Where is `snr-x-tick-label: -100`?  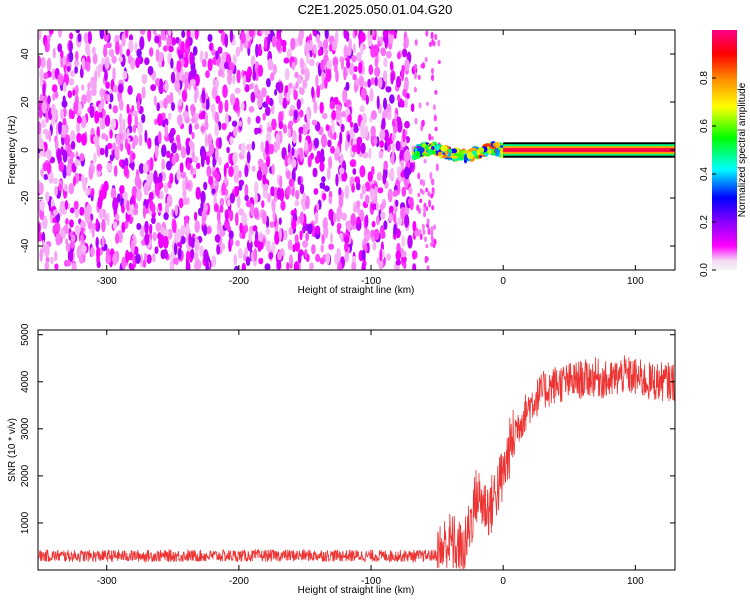
snr-x-tick-label: -100 is located at coordinates (371, 581).